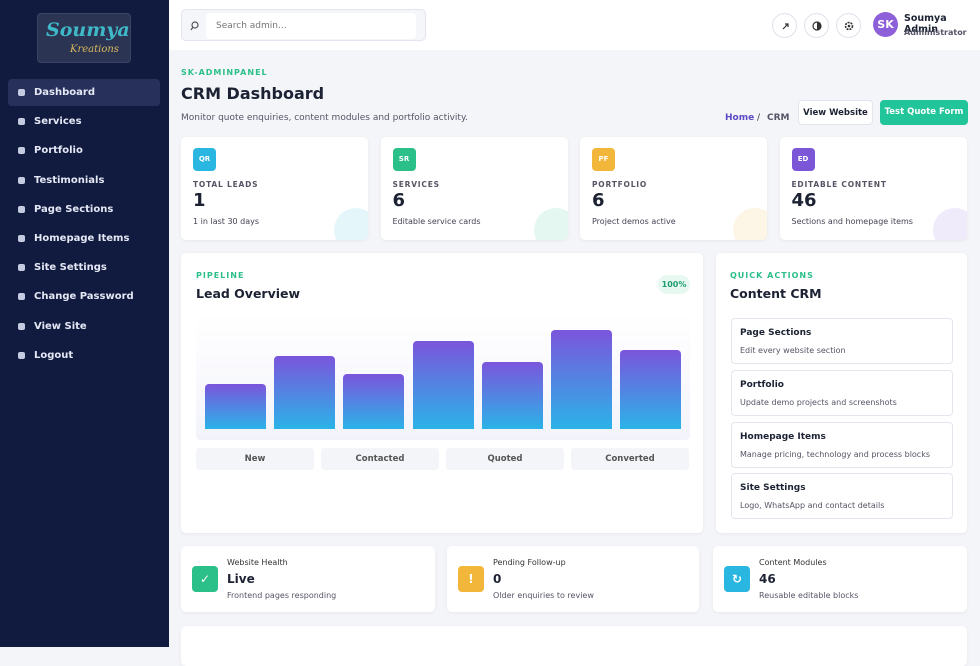 This screenshot has height=666, width=980. Describe the element at coordinates (505, 459) in the screenshot. I see `category-label: Quoted` at that location.